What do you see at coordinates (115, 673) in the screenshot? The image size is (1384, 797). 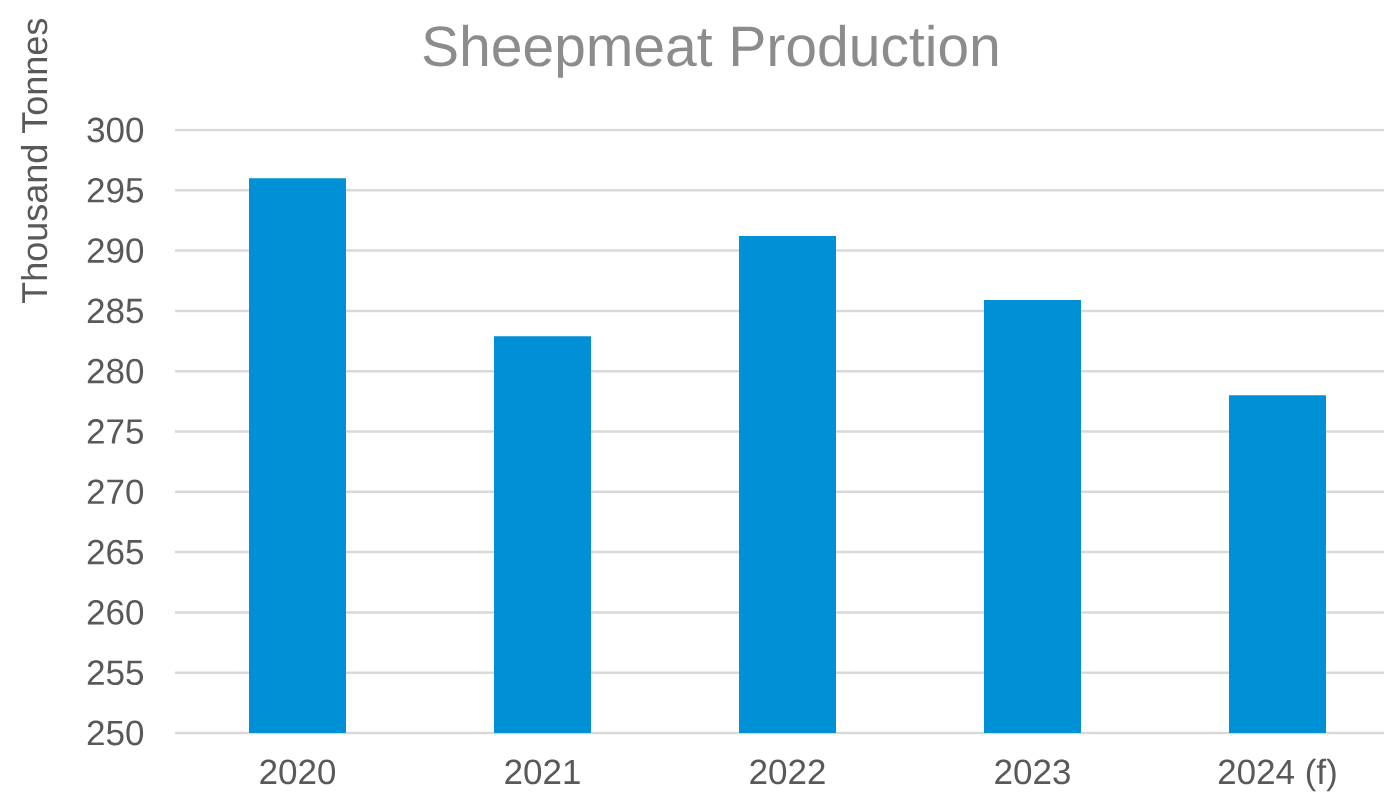 I see `y-tick-label: 255` at bounding box center [115, 673].